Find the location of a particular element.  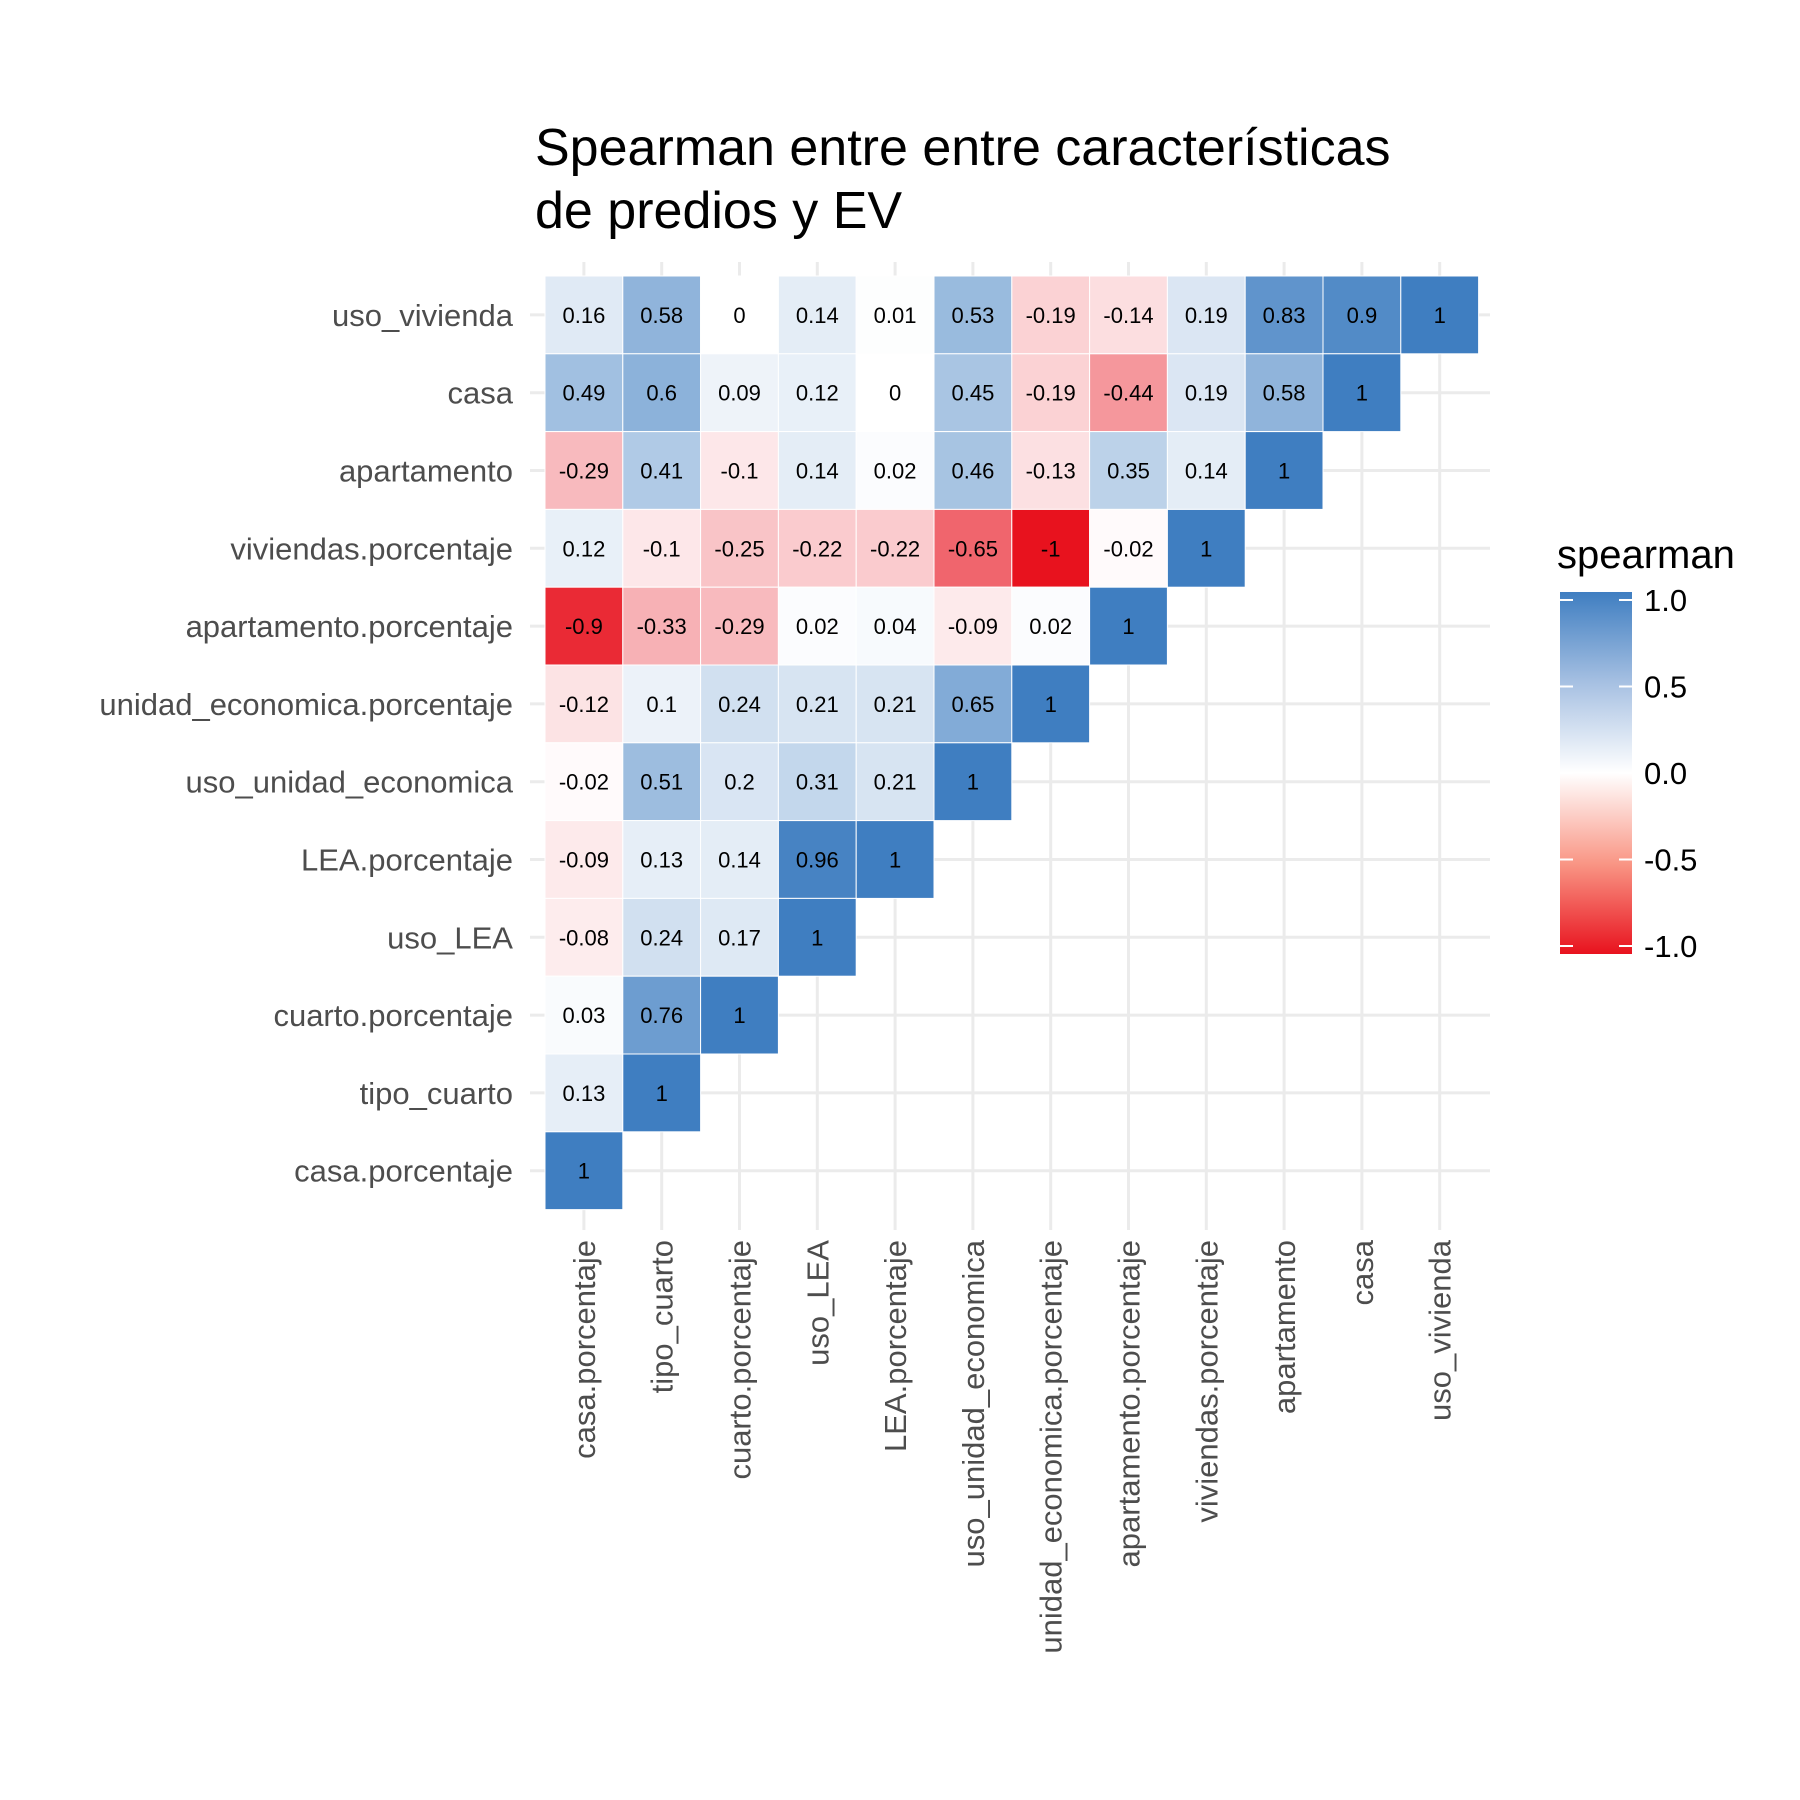

x-tick-label-casa: casa is located at coordinates (1362, 1272).